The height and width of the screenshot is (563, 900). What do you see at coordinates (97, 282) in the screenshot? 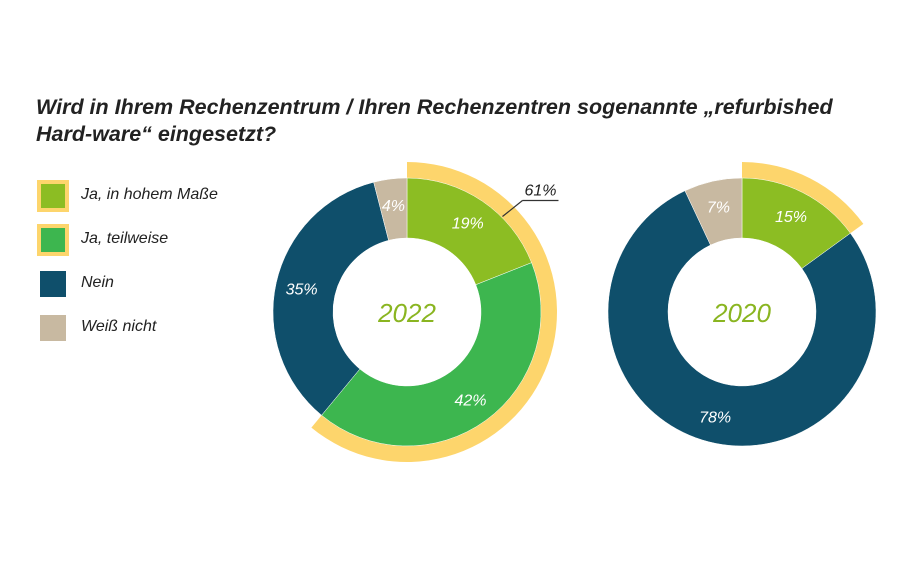
I see `legend-label: Nein` at bounding box center [97, 282].